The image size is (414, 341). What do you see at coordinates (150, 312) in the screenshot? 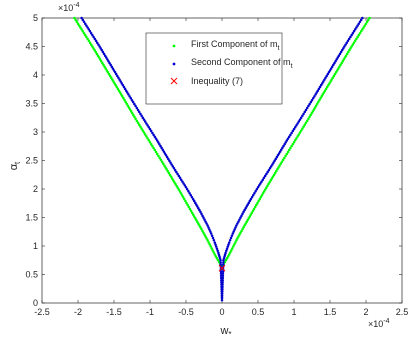
I see `x-tick-label: -1` at bounding box center [150, 312].